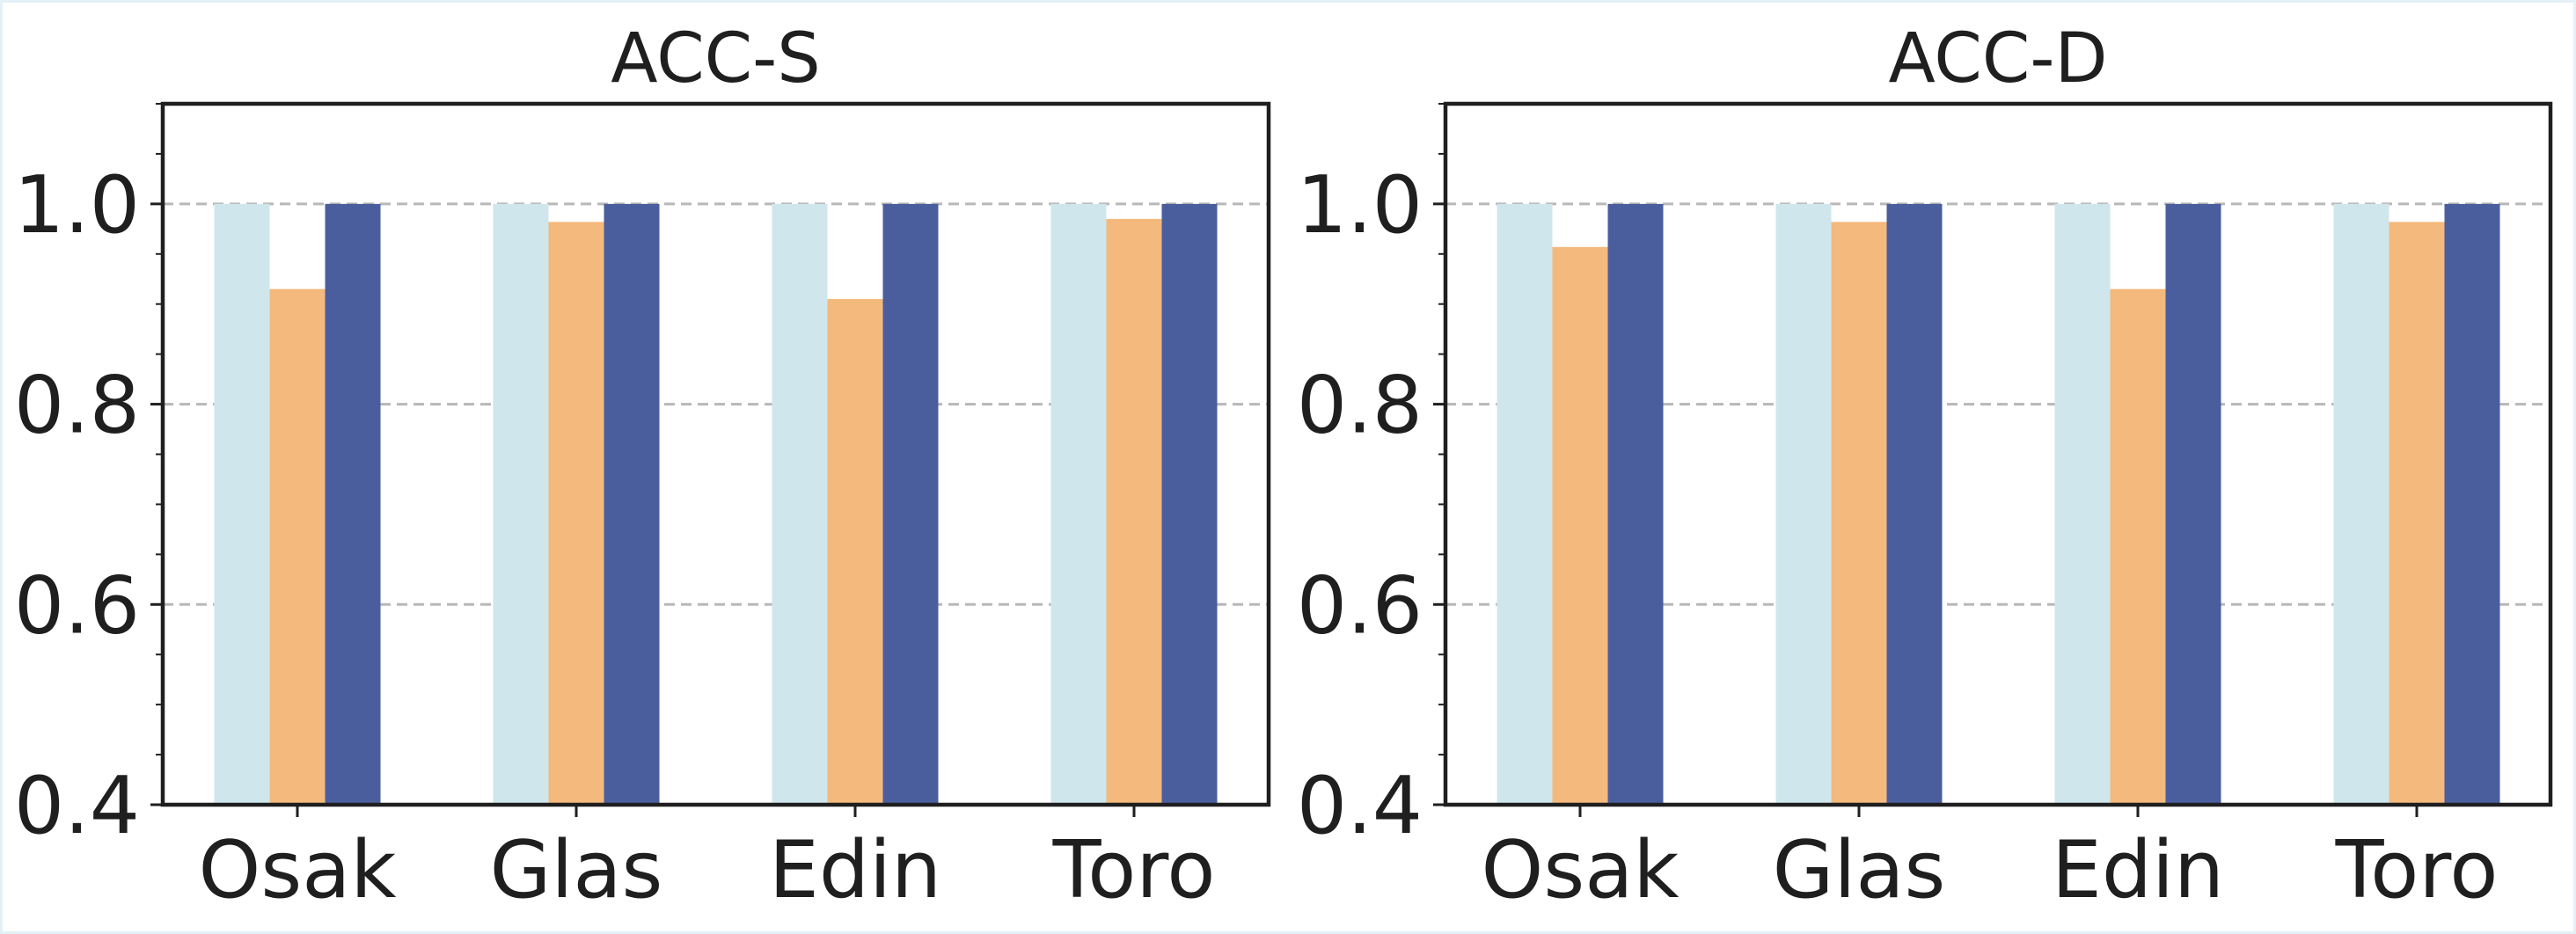 The width and height of the screenshot is (2576, 934). I want to click on chart-title: ACC-S, so click(716, 59).